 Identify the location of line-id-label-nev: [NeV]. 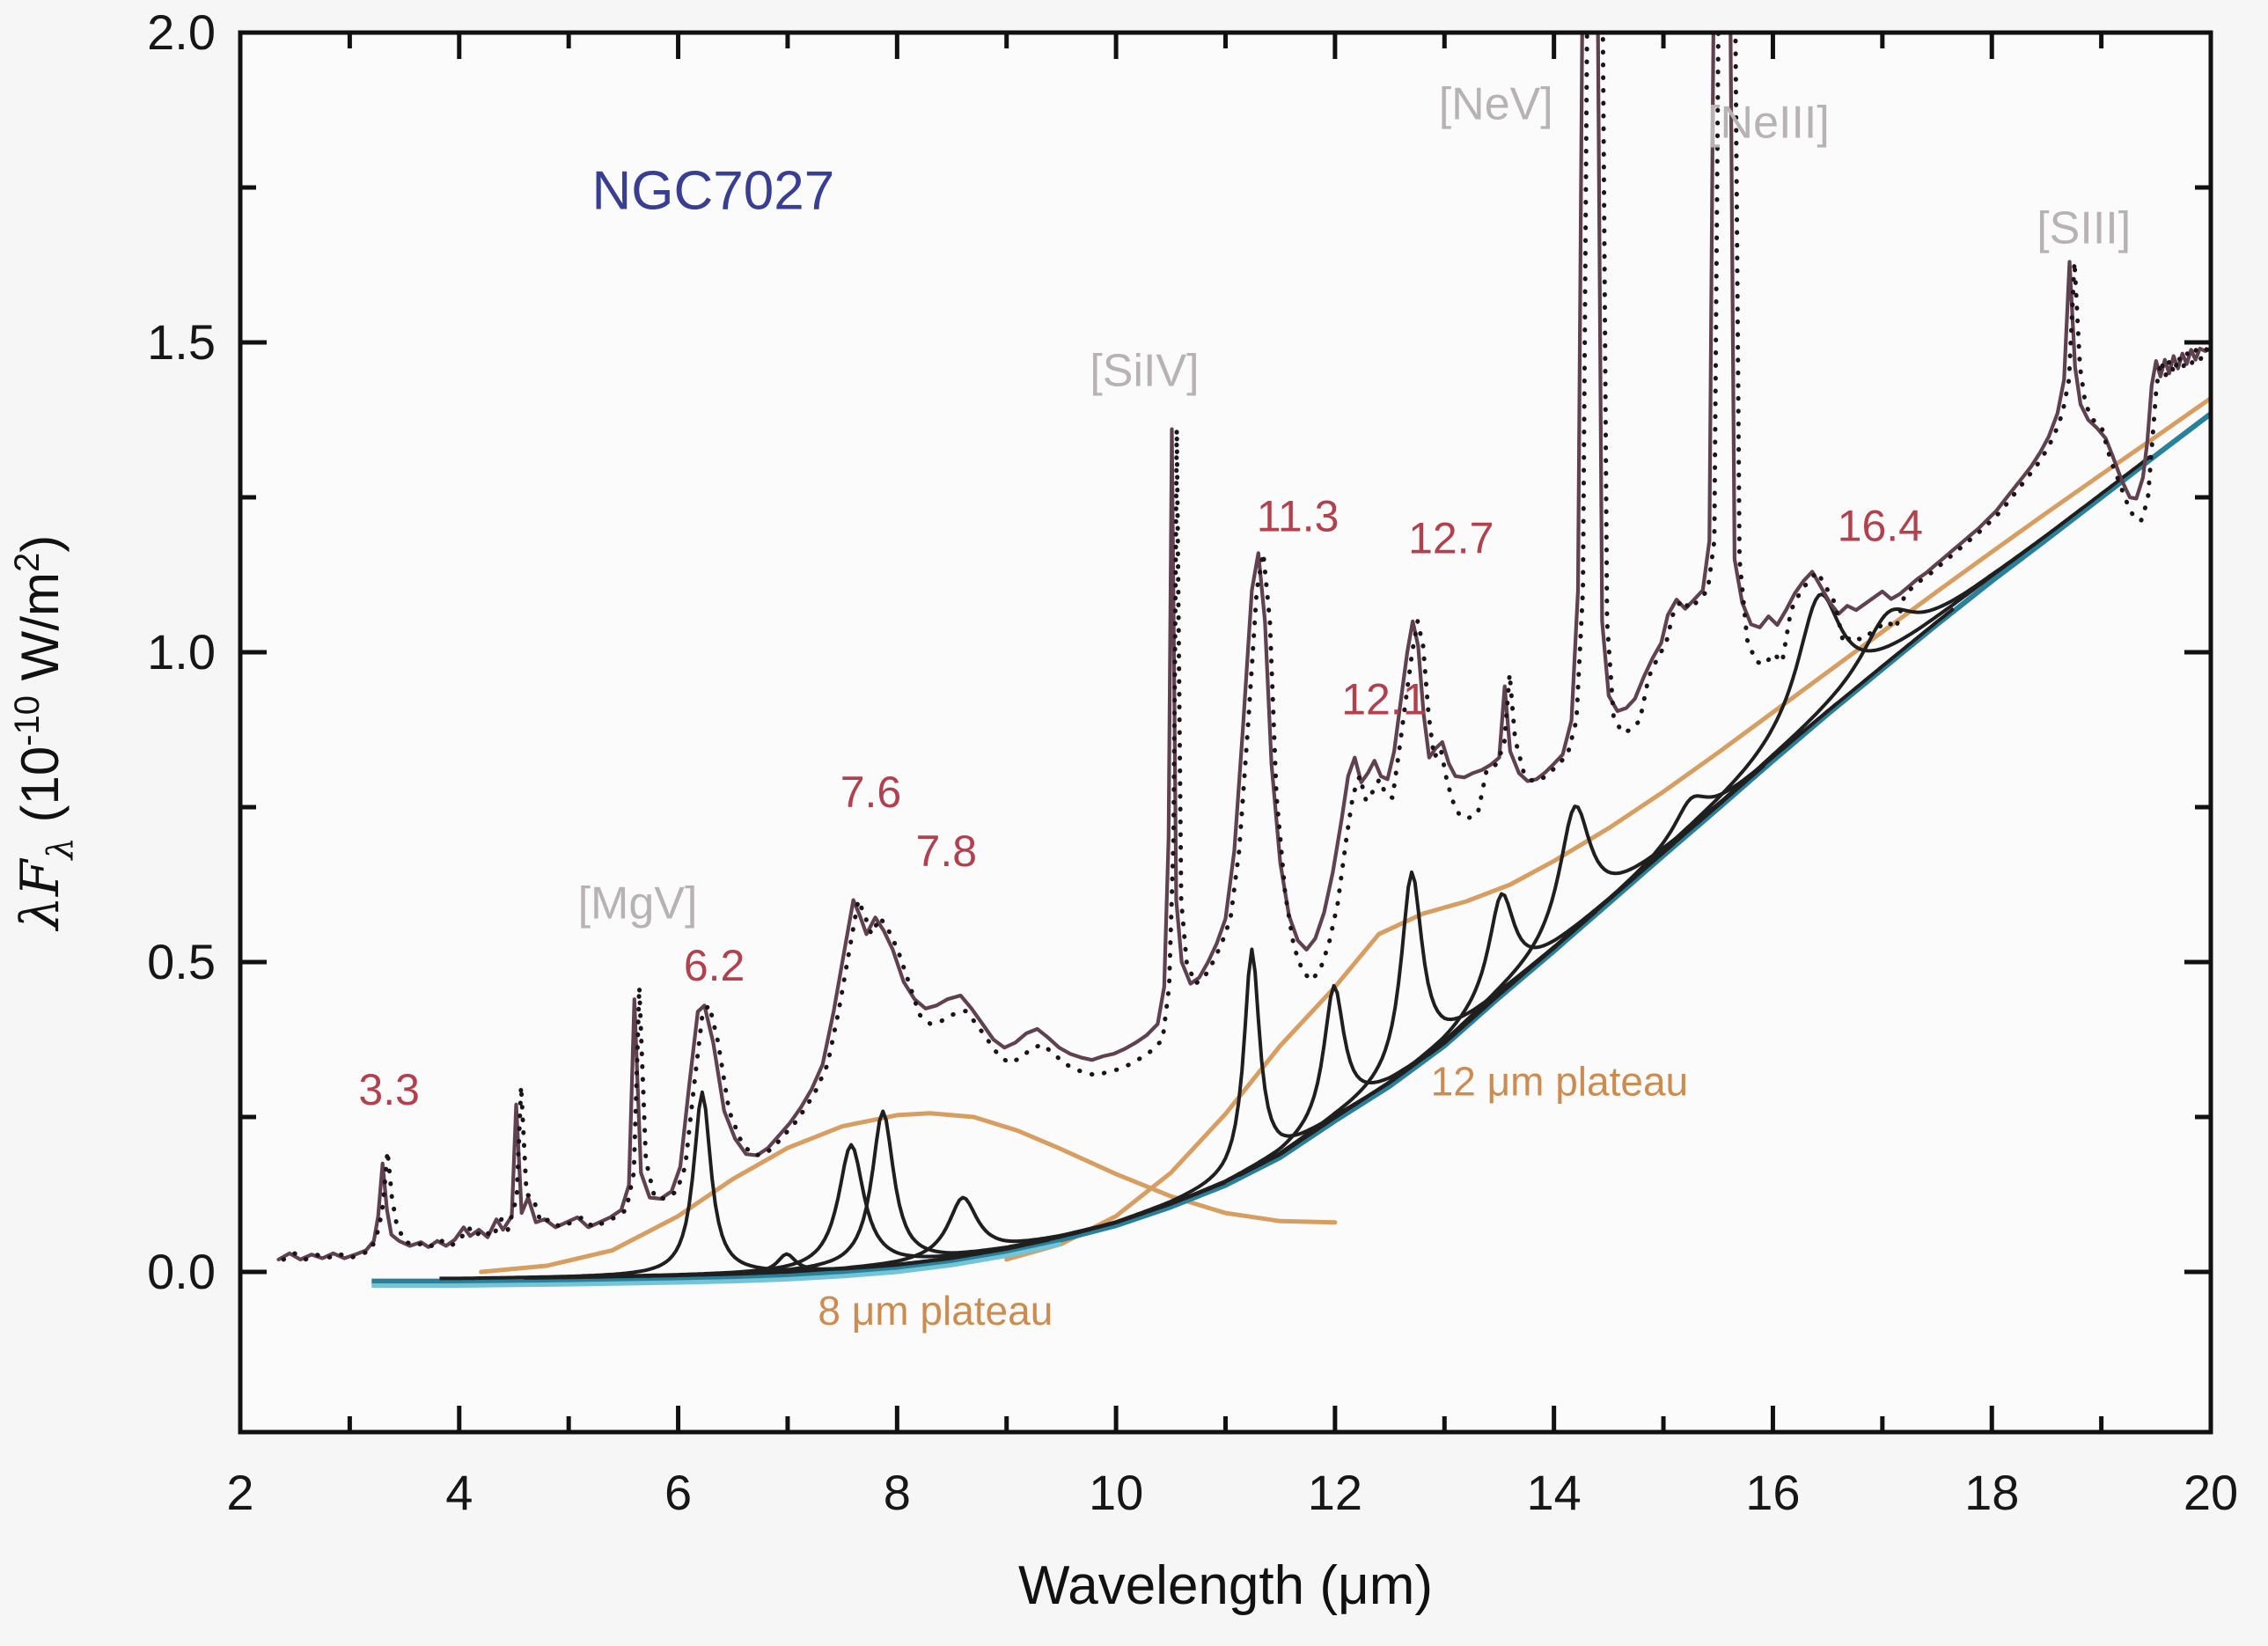
(1496, 105).